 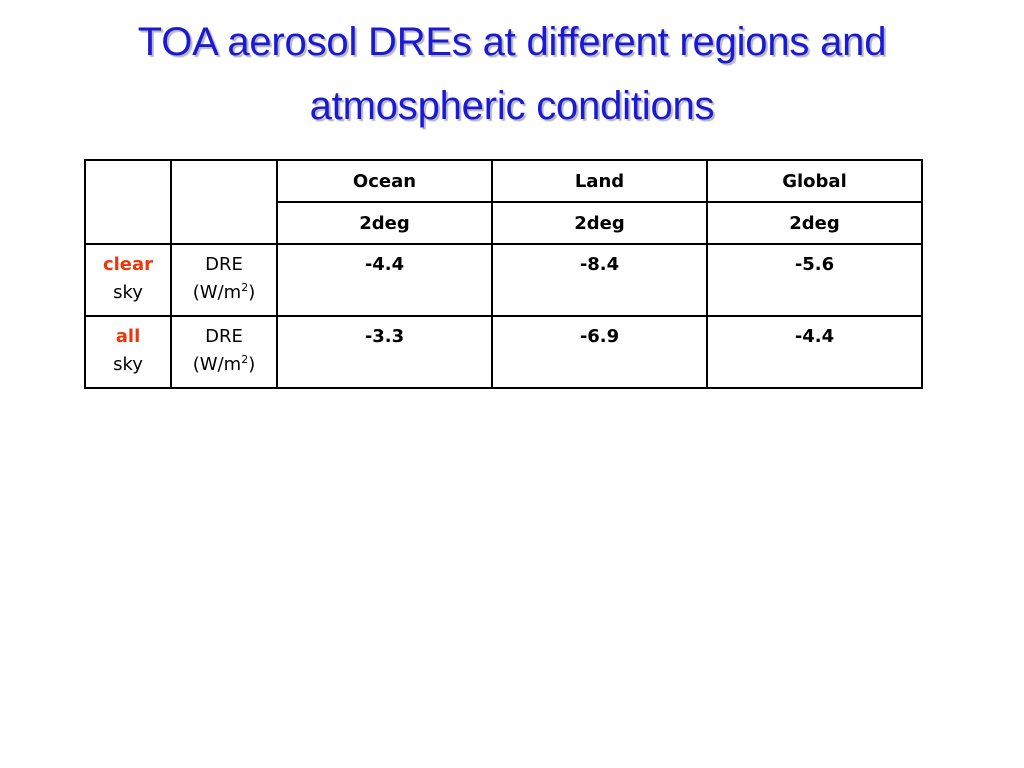 I want to click on empty-corner-cell-condition, so click(x=128, y=202).